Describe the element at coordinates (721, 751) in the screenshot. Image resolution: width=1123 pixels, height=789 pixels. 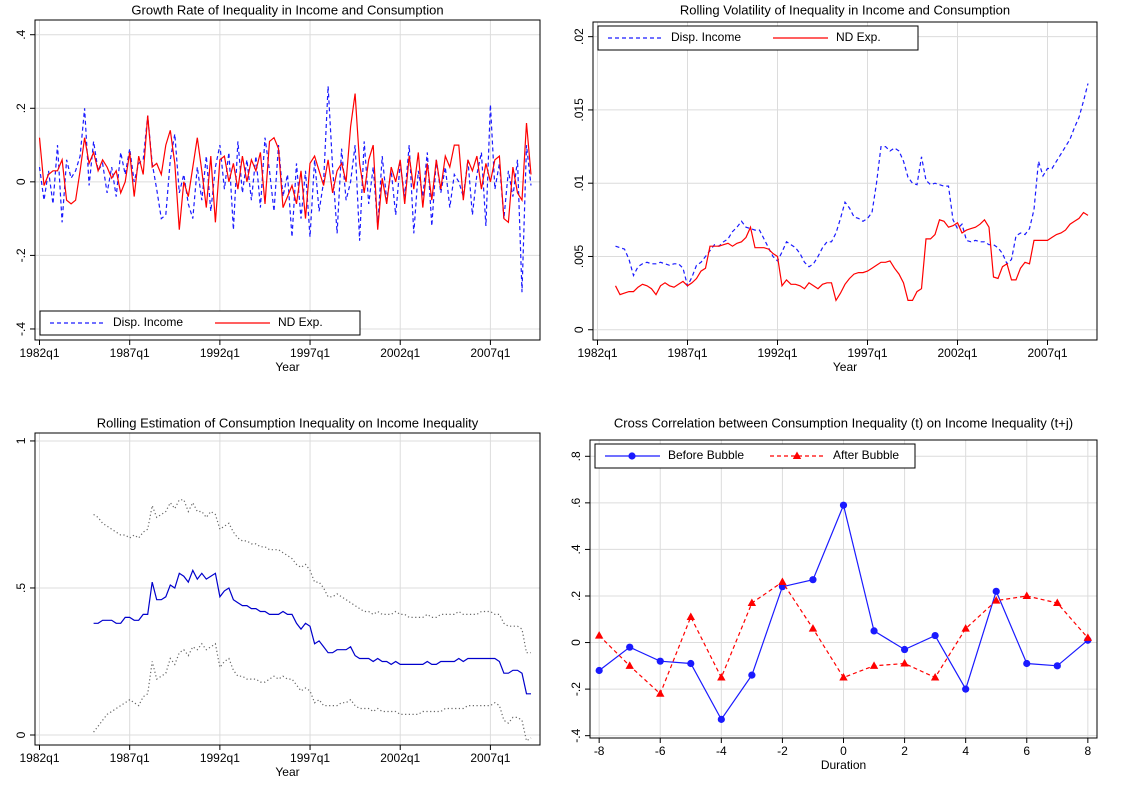
I see `x-tick-label: -4` at that location.